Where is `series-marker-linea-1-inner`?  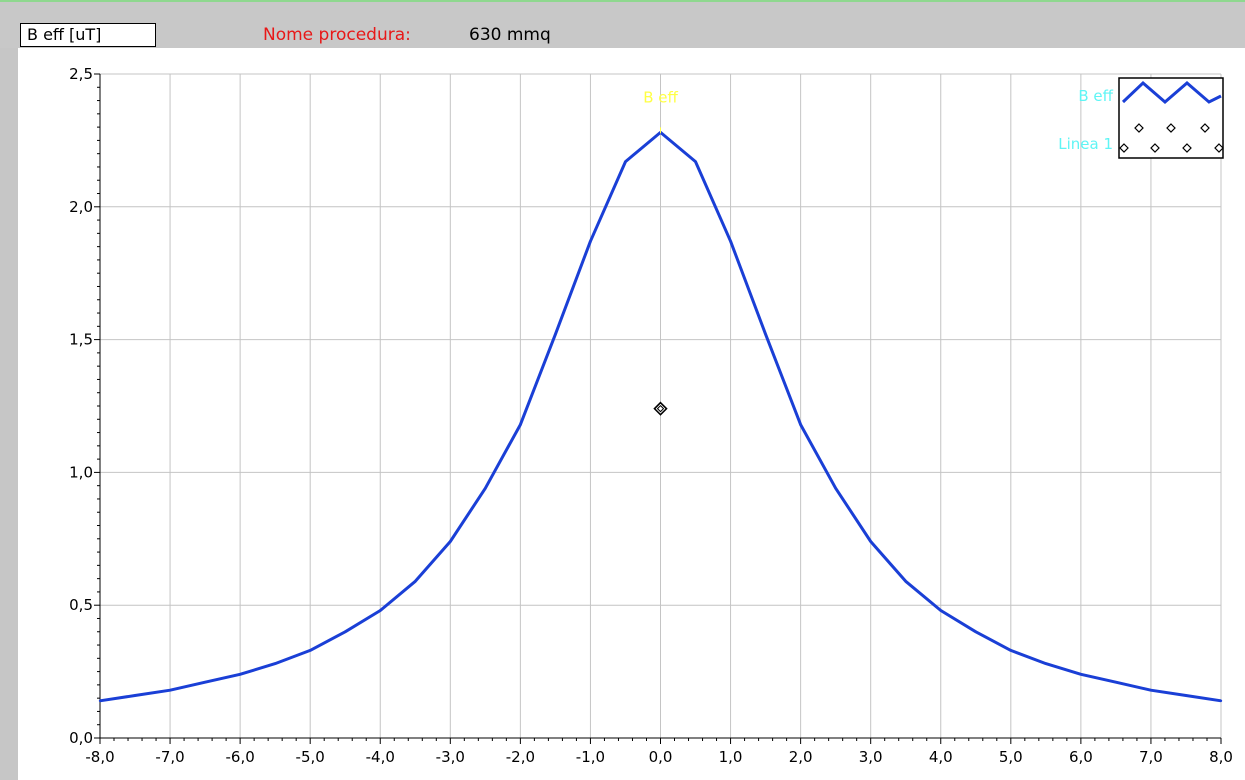
series-marker-linea-1-inner is located at coordinates (660, 408).